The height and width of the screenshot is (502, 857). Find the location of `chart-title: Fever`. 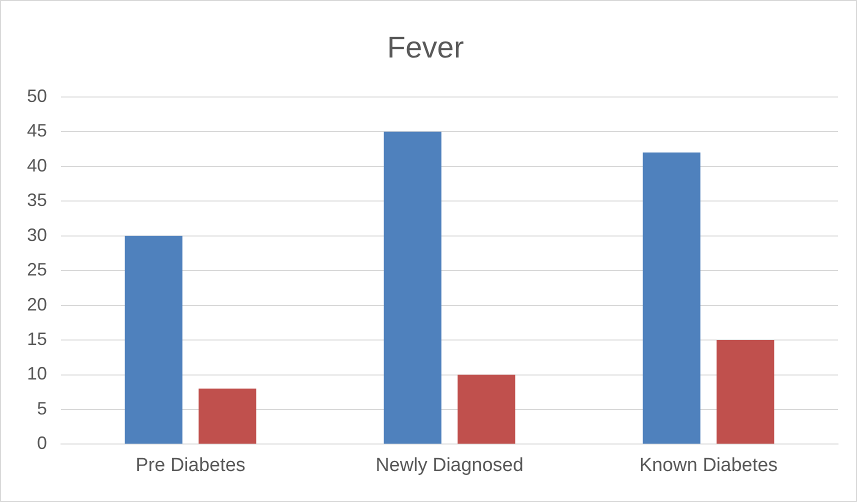

chart-title: Fever is located at coordinates (425, 47).